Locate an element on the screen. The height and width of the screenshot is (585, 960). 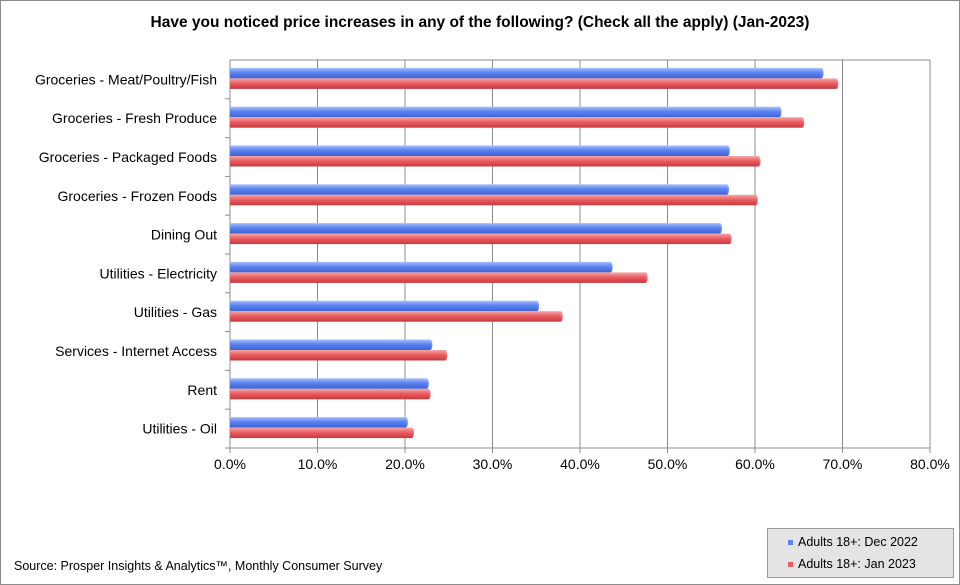
category-label: Groceries - Meat/Poultry/Fish is located at coordinates (126, 79).